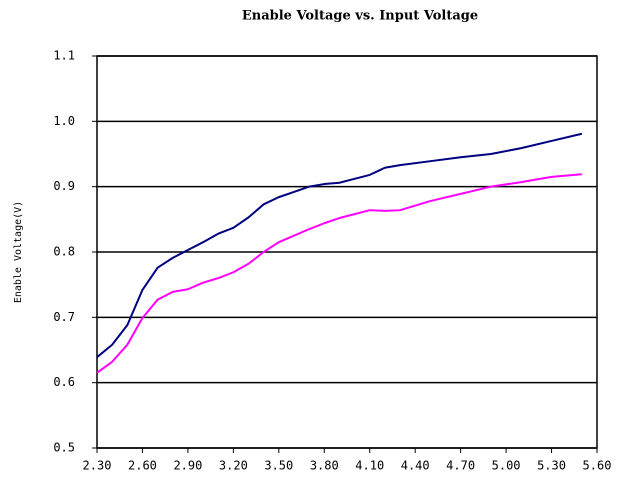  What do you see at coordinates (506, 466) in the screenshot?
I see `x-tick-label: 5.00` at bounding box center [506, 466].